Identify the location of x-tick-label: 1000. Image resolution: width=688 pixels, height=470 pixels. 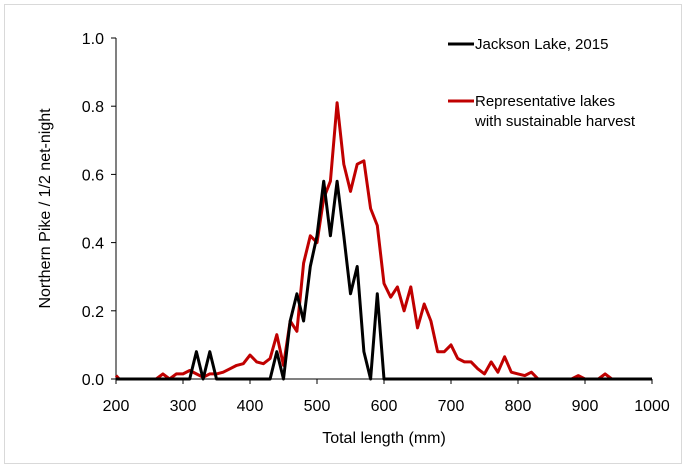
(652, 406).